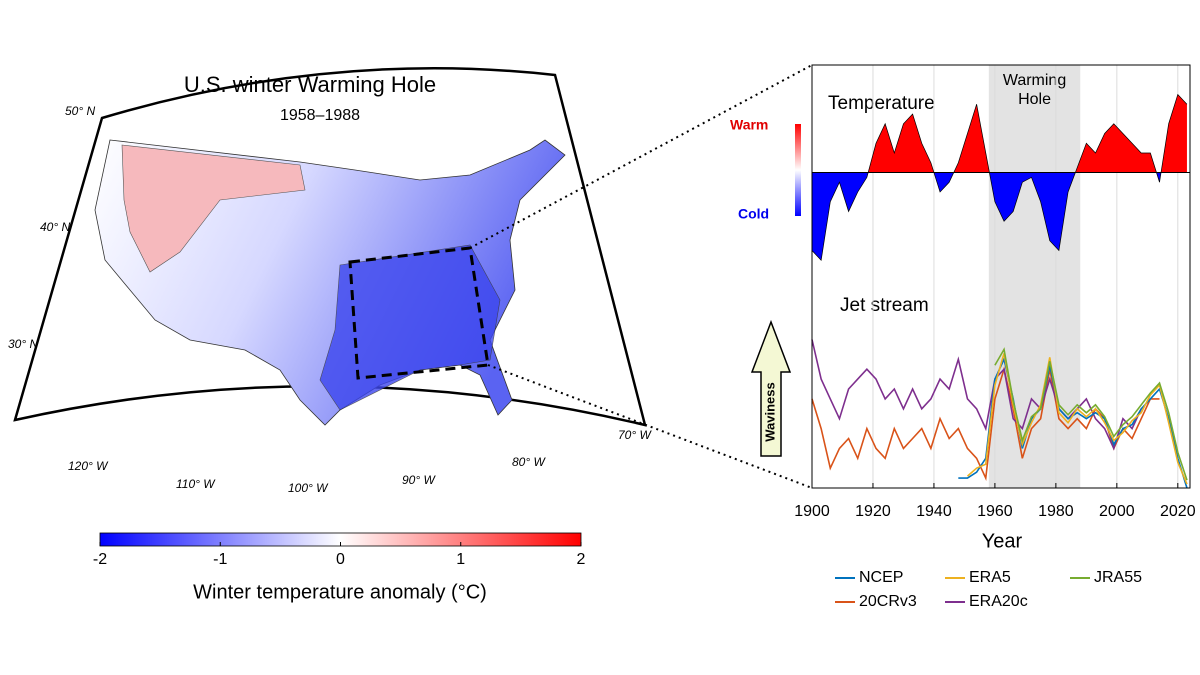 The height and width of the screenshot is (675, 1200). What do you see at coordinates (310, 84) in the screenshot?
I see `map-title: U.S. winter Warming Hole` at bounding box center [310, 84].